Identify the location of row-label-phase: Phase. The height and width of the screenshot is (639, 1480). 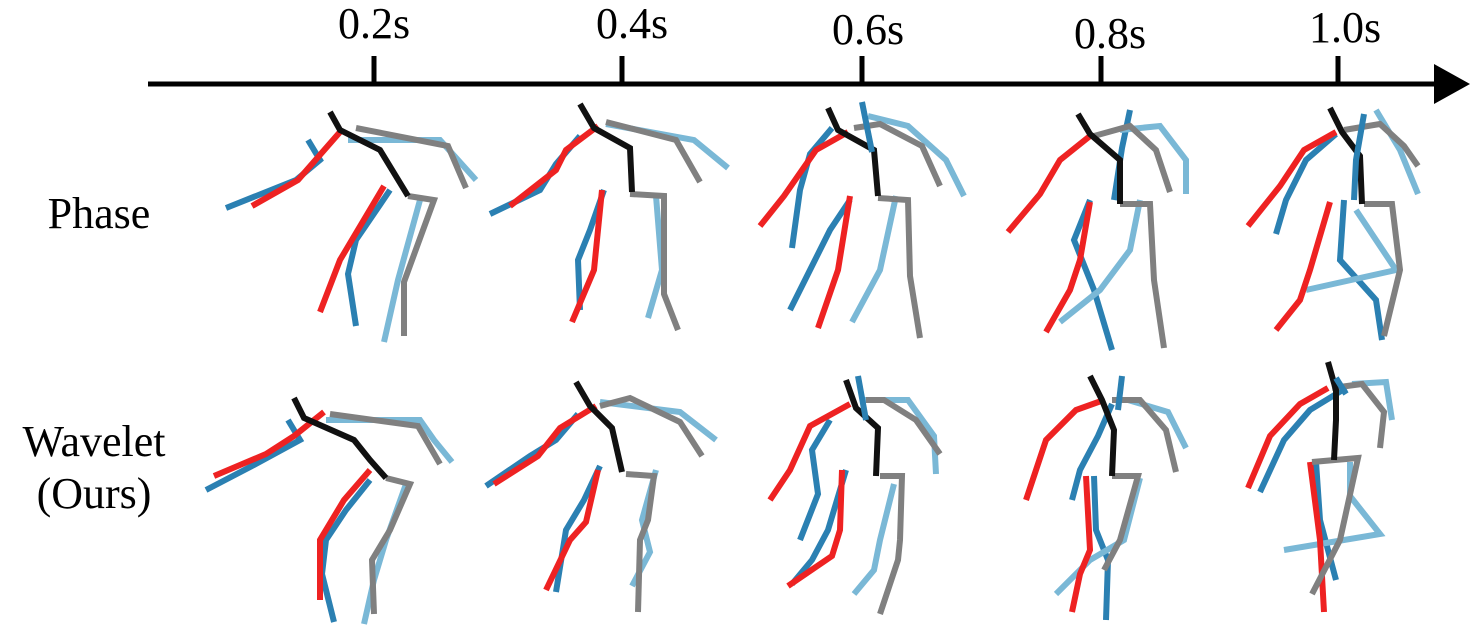
(99, 214).